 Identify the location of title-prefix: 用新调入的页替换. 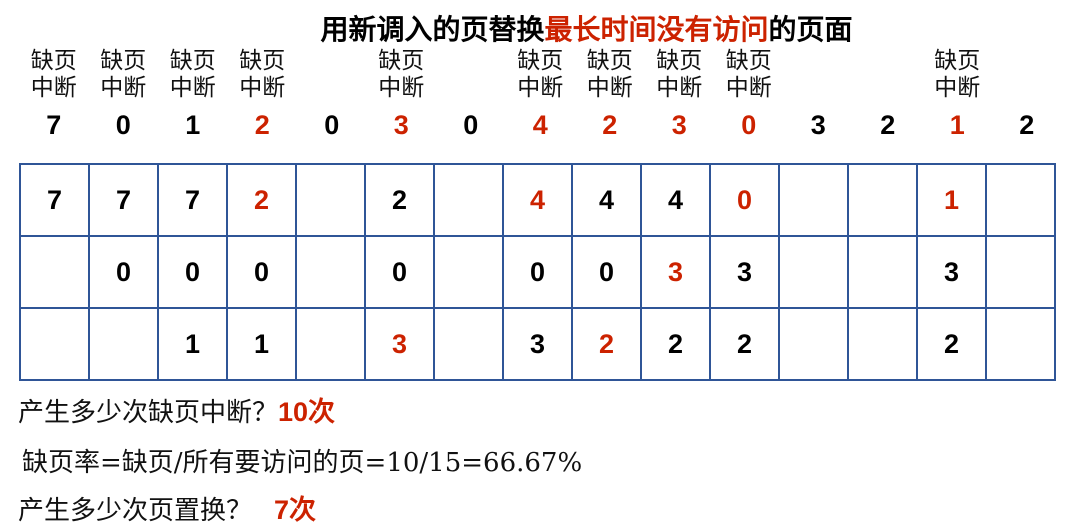
(432, 29).